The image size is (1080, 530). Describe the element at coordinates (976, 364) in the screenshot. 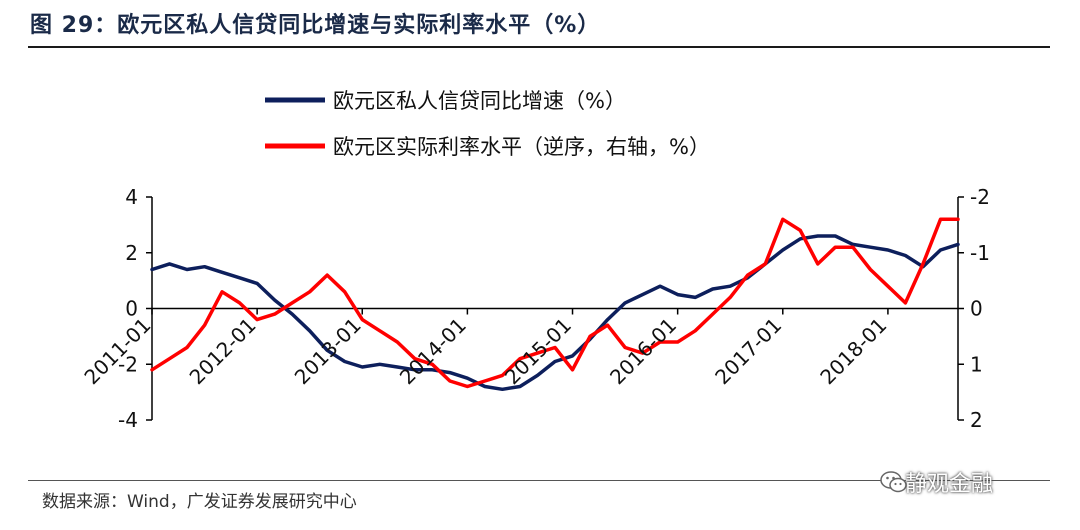

I see `right-tick-label: 1` at that location.